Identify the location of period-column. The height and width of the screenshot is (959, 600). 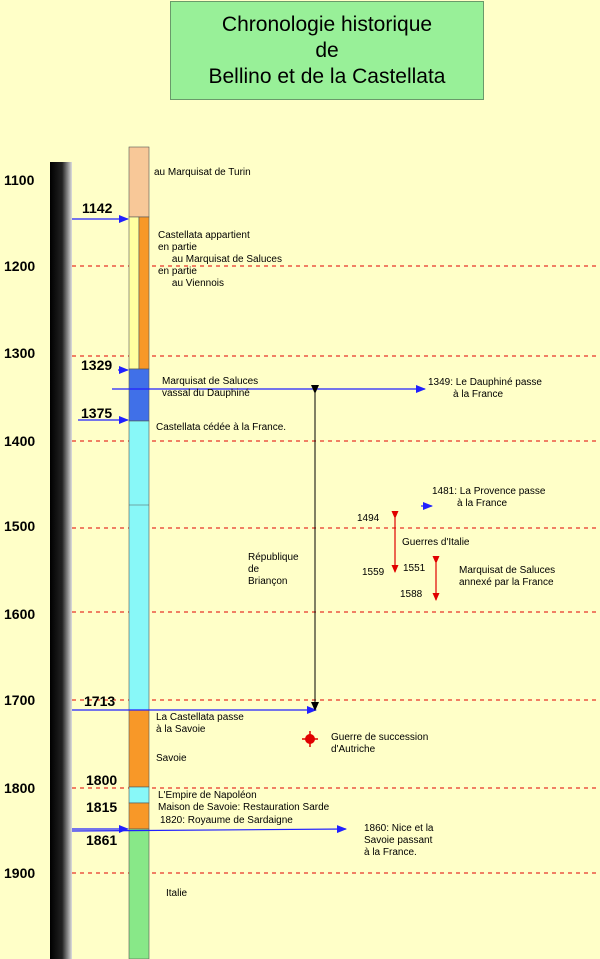
(139, 552).